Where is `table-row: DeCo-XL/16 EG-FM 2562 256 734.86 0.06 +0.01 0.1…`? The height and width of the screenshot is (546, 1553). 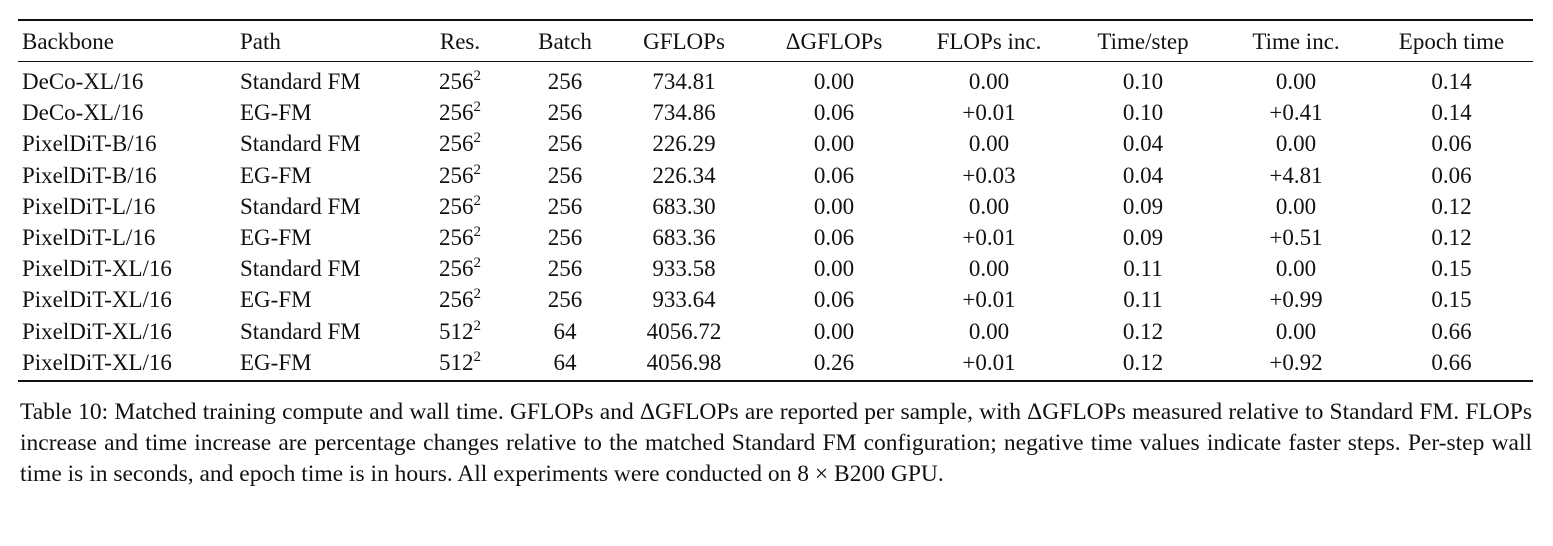 table-row: DeCo-XL/16 EG-FM 2562 256 734.86 0.06 +0.01 0.1… is located at coordinates (775, 112).